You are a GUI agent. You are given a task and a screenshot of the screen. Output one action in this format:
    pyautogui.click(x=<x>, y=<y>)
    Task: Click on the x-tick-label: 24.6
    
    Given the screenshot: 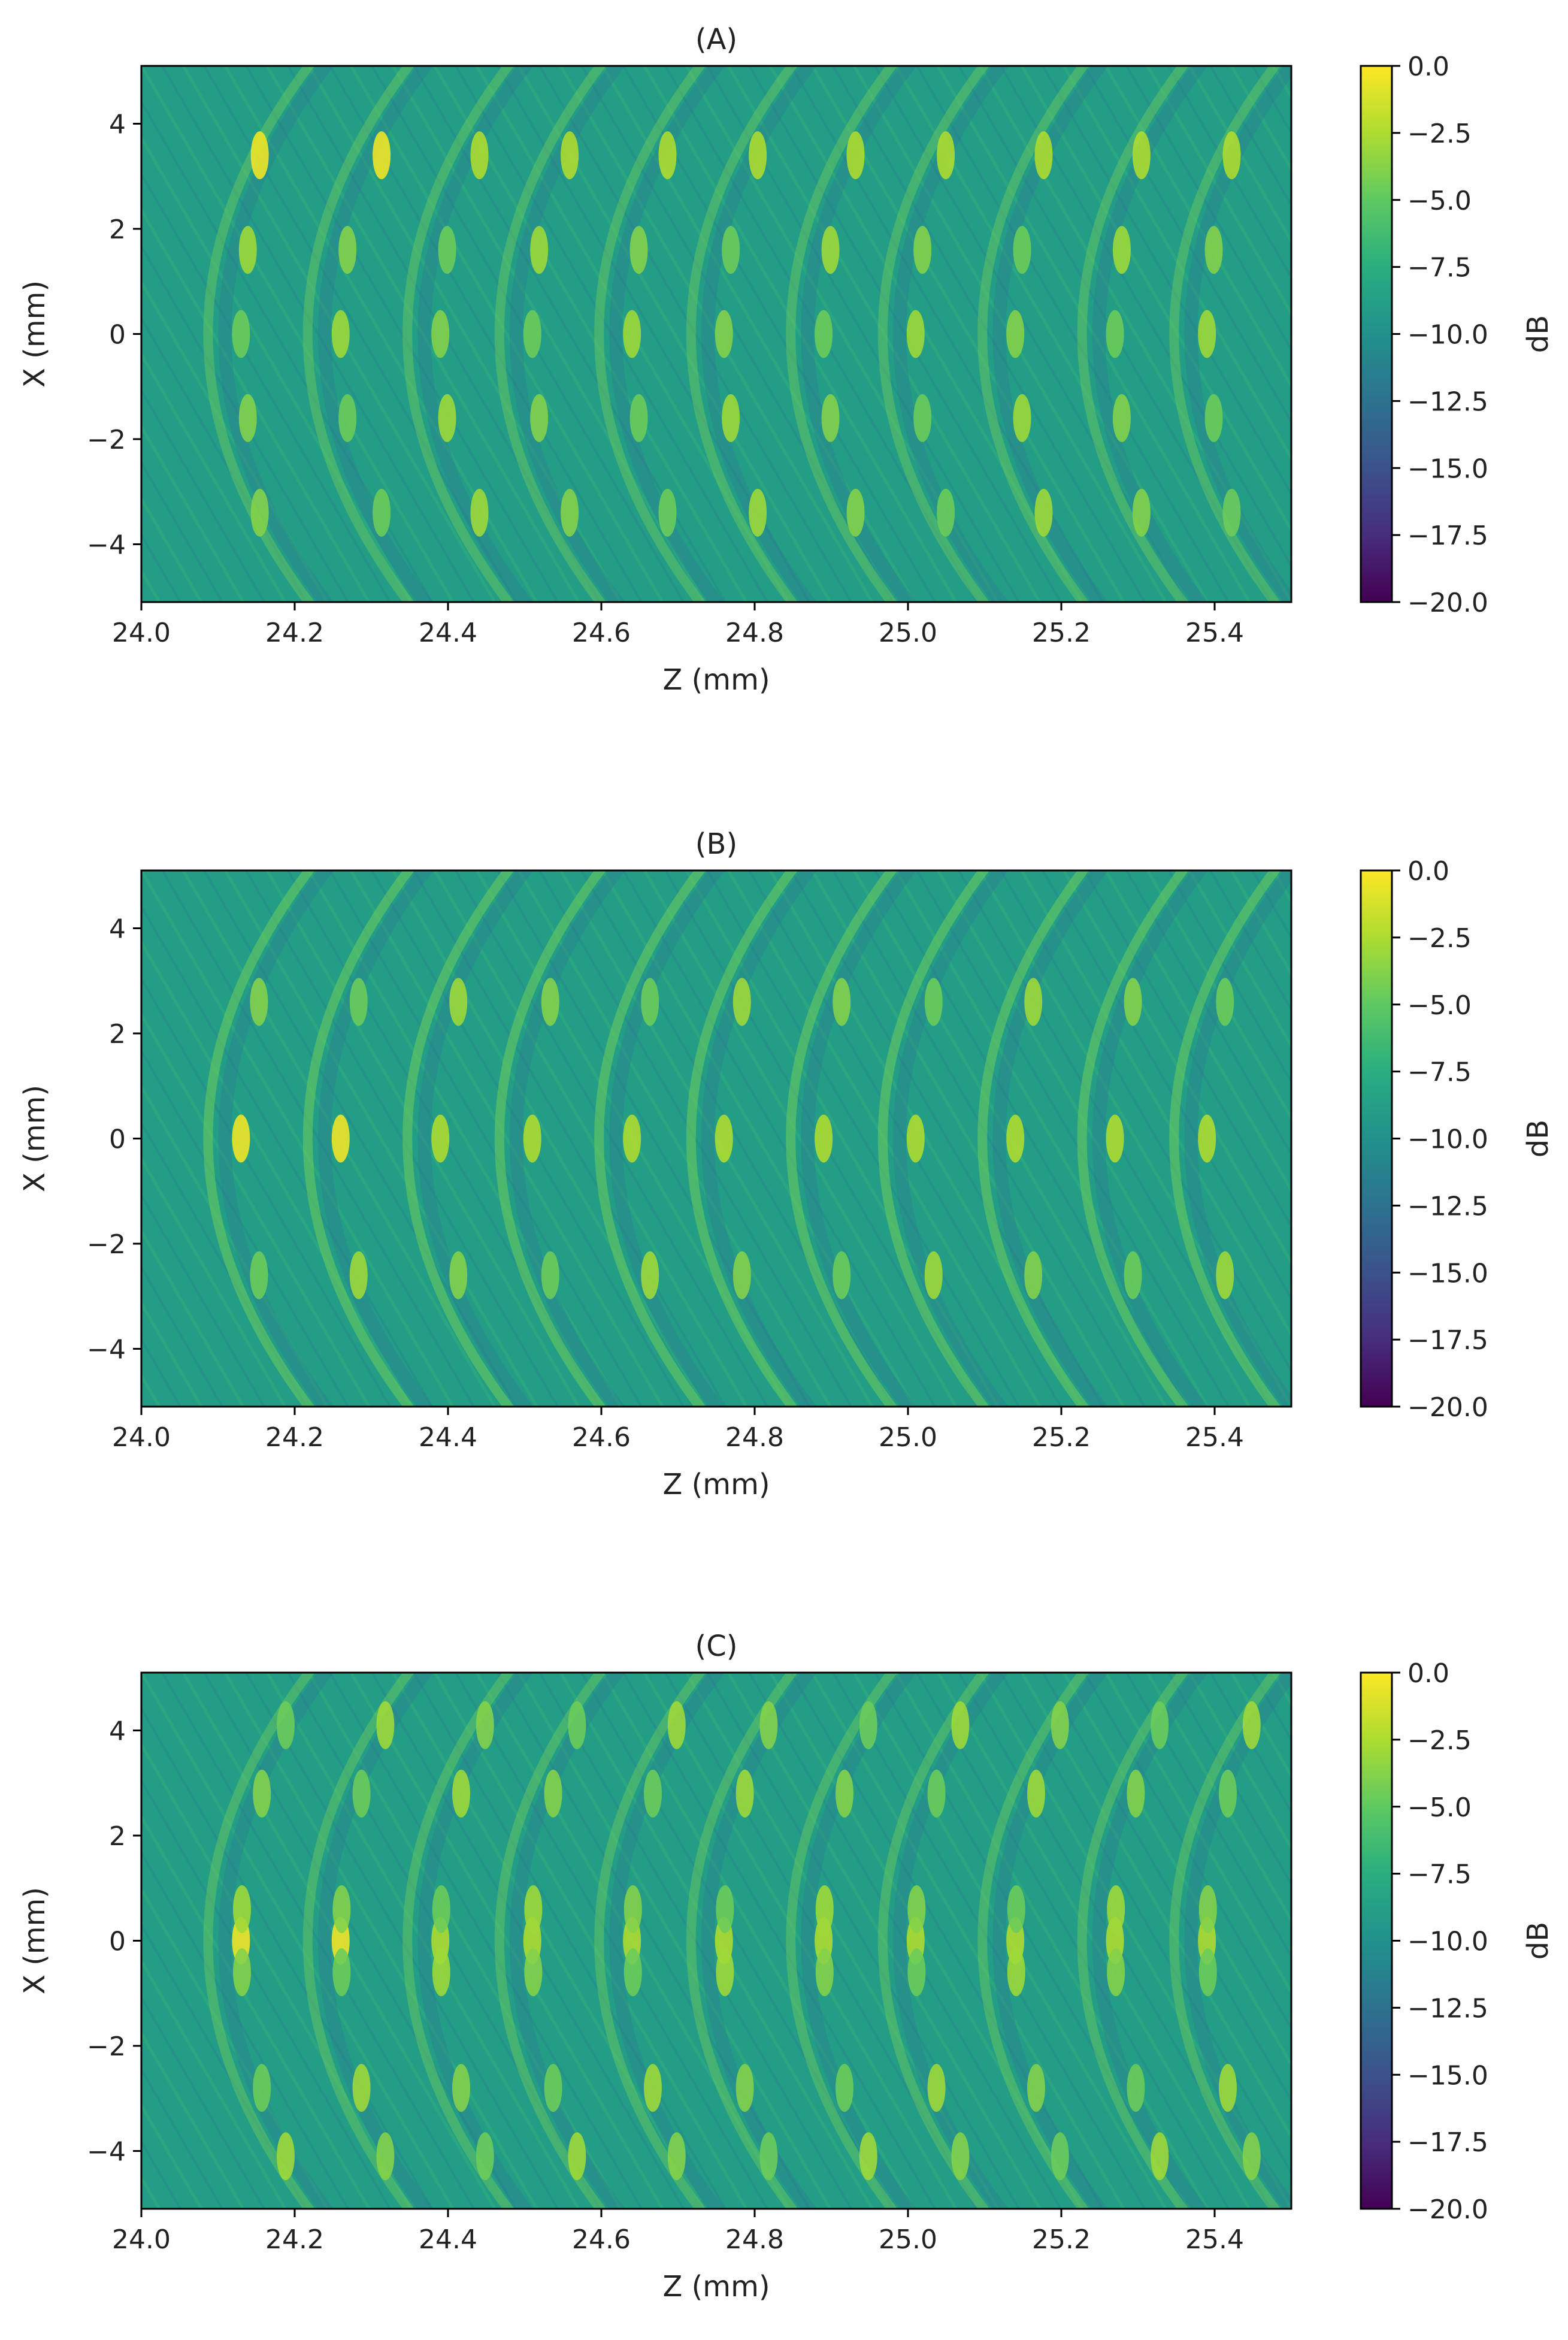 What is the action you would take?
    pyautogui.click(x=601, y=1437)
    